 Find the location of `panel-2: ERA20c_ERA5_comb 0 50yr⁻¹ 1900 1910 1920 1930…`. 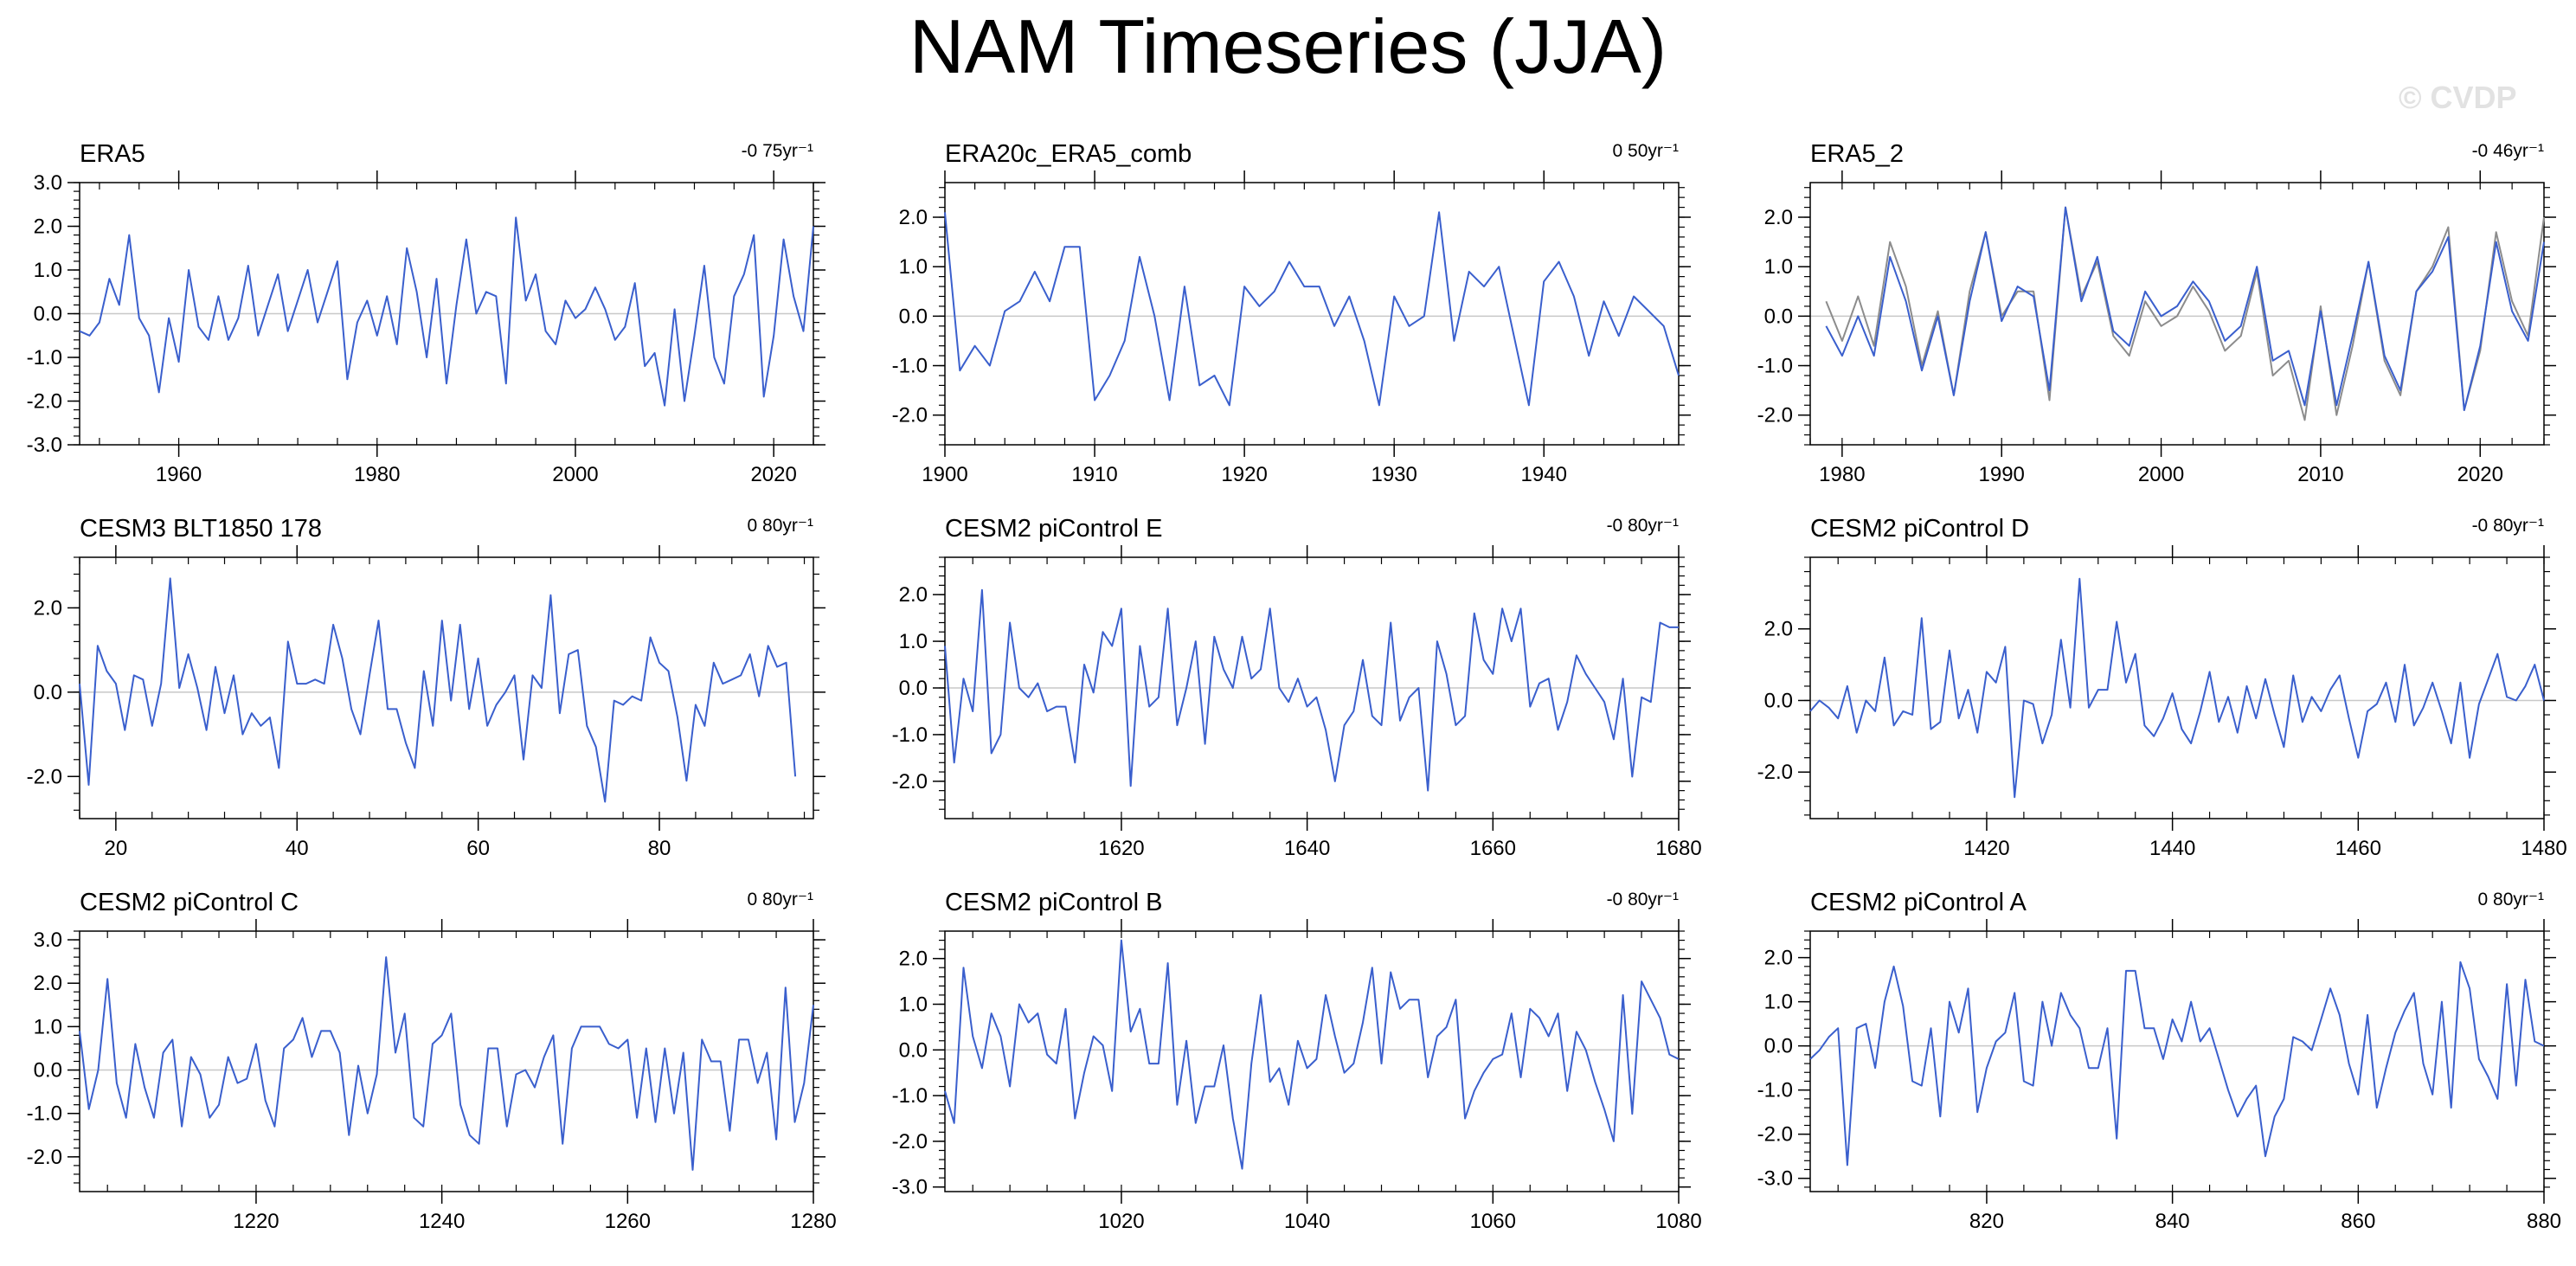

panel-2: ERA20c_ERA5_comb 0 50yr⁻¹ 1900 1910 1920 1930… is located at coordinates (1291, 313).